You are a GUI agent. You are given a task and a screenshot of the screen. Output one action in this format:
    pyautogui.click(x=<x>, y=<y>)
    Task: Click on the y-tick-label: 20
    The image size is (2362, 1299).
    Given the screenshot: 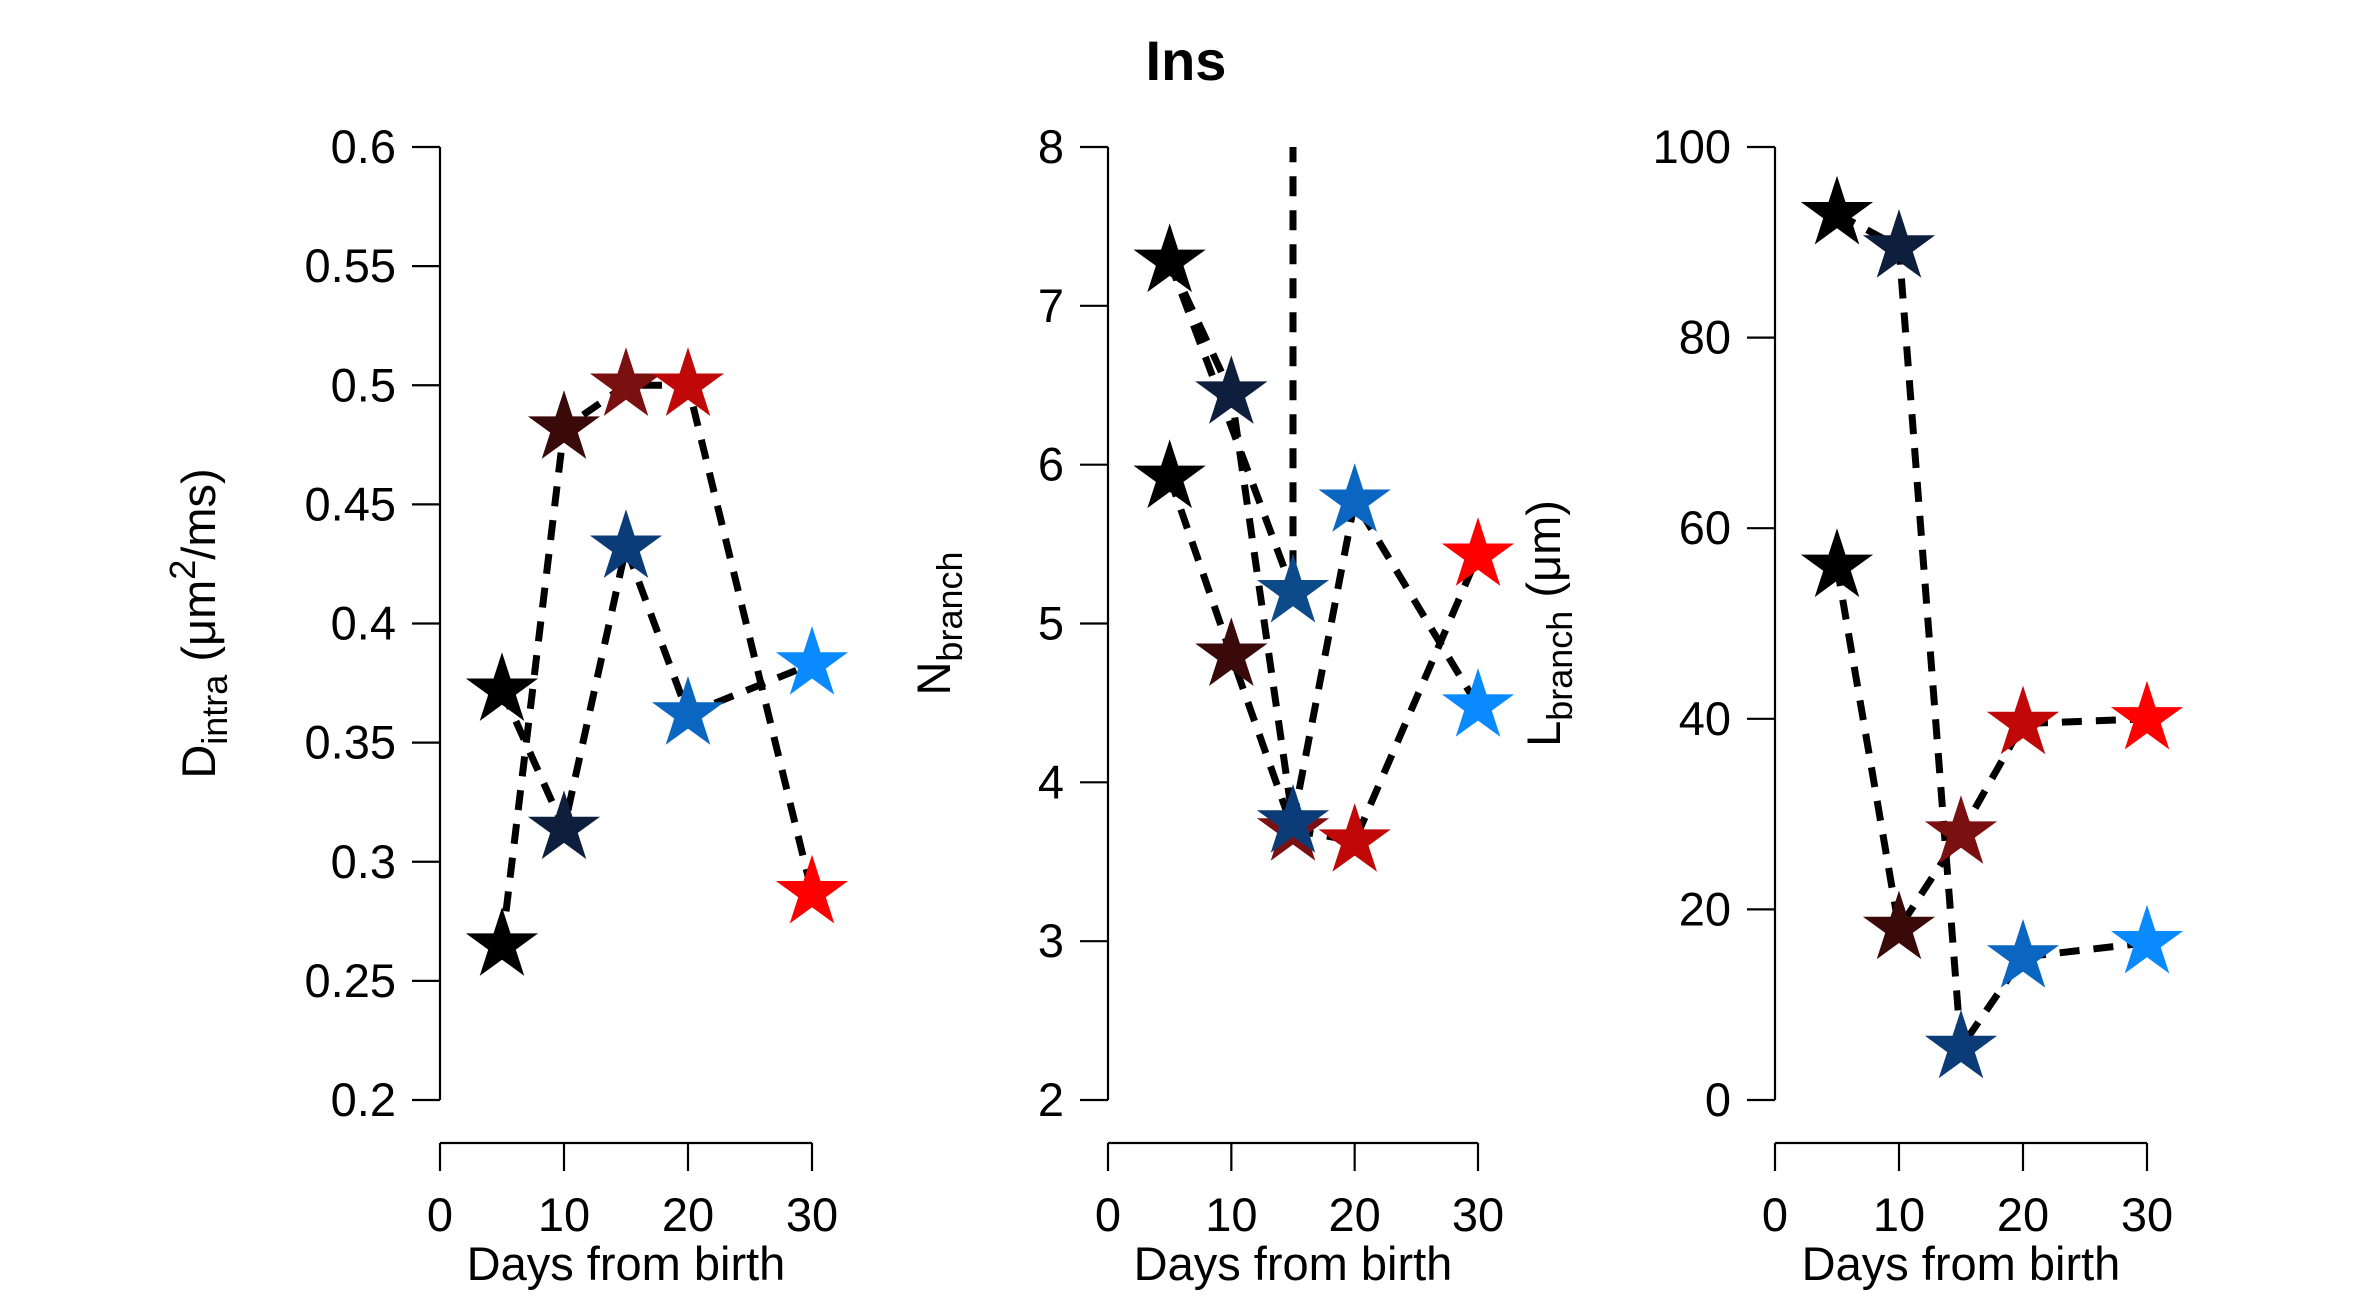 What is the action you would take?
    pyautogui.click(x=1705, y=908)
    